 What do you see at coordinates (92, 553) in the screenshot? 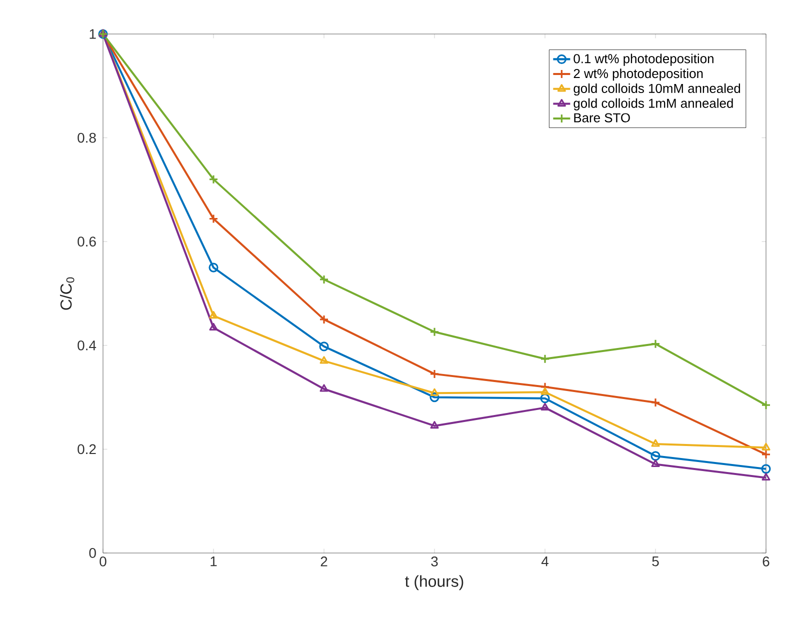
I see `y-tick-label: 0` at bounding box center [92, 553].